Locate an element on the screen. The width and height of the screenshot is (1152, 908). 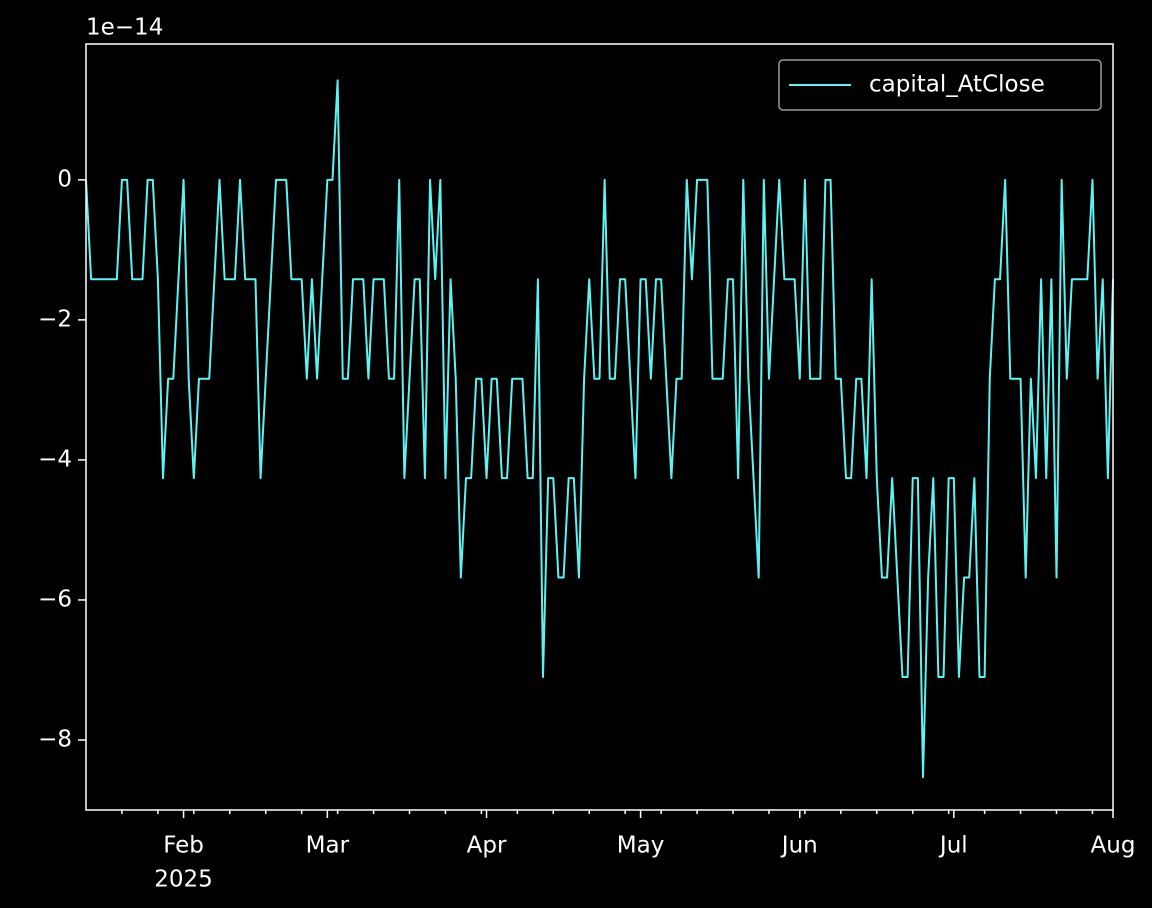
y-tick-label: −8 is located at coordinates (55, 739).